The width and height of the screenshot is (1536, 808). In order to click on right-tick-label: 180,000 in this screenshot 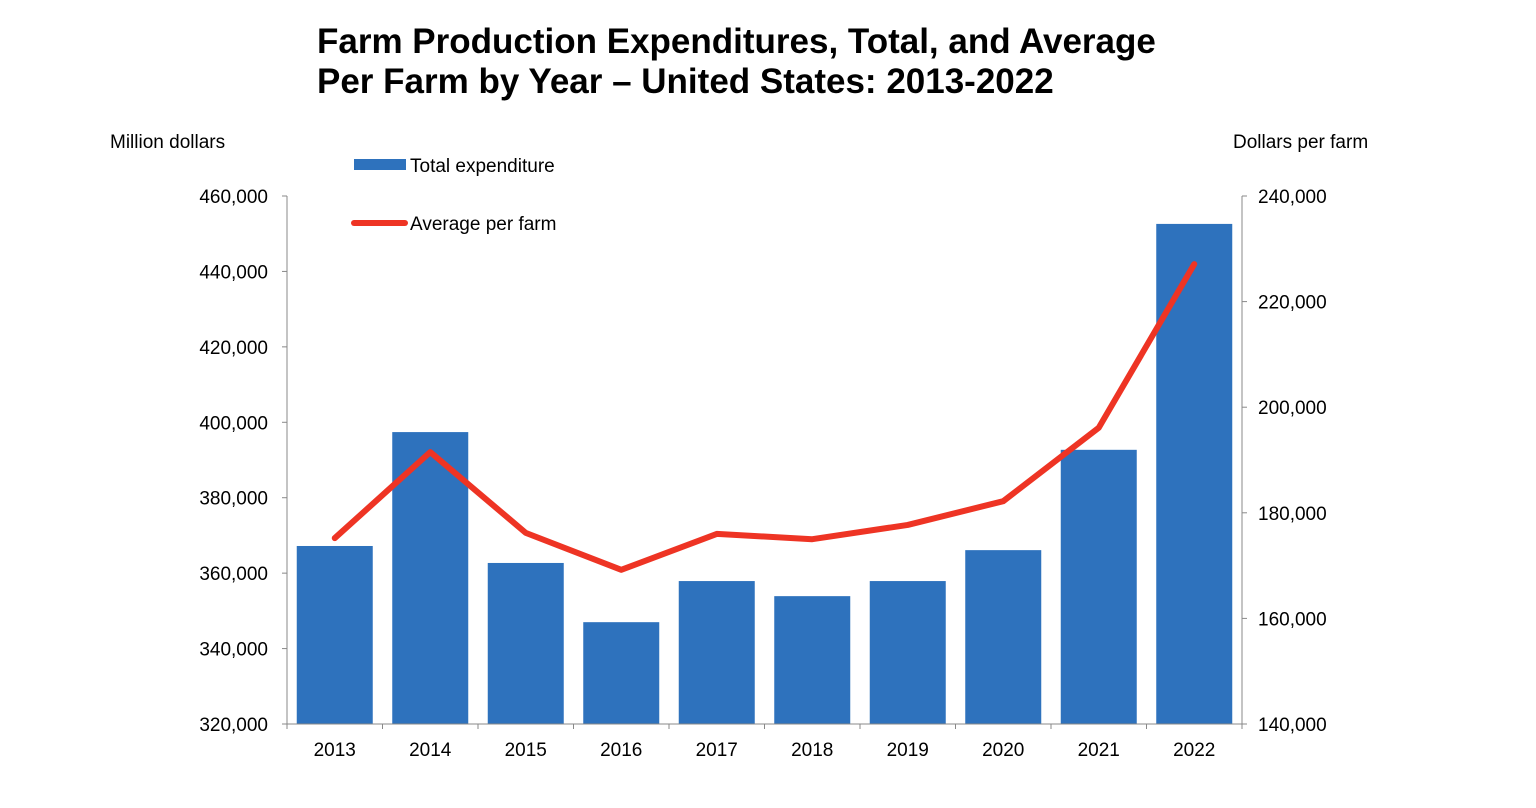, I will do `click(1292, 514)`.